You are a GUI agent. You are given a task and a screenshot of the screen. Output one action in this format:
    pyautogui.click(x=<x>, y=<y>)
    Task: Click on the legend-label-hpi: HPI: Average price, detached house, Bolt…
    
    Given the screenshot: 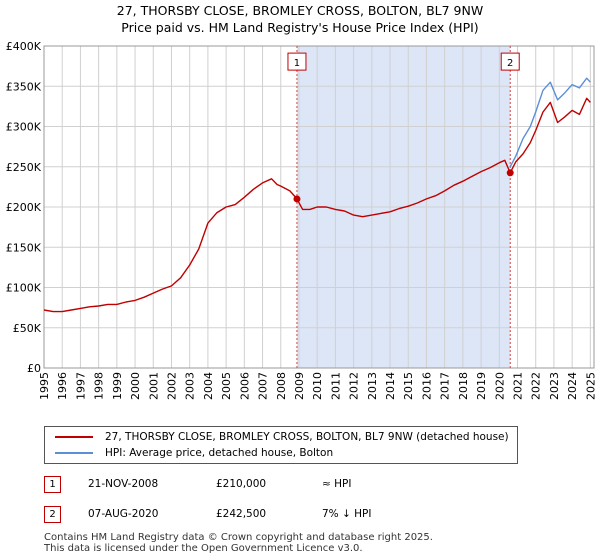 What is the action you would take?
    pyautogui.click(x=219, y=453)
    